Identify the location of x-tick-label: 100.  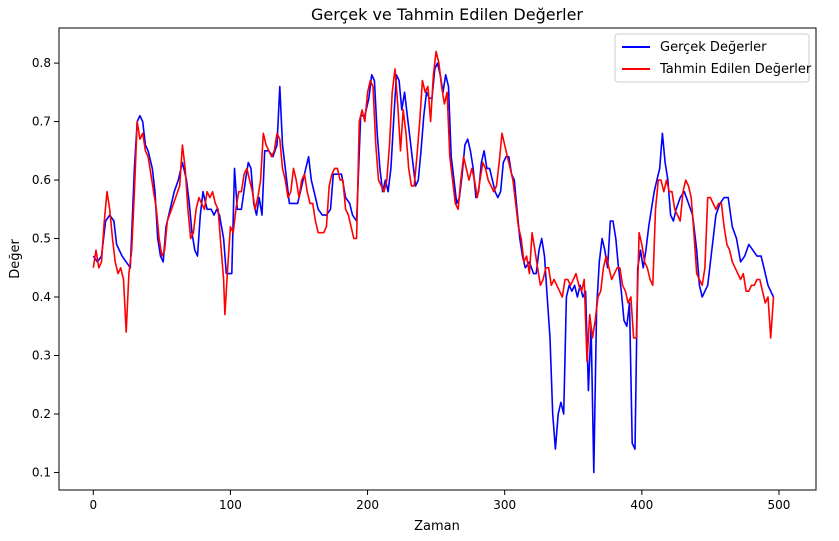
(230, 505).